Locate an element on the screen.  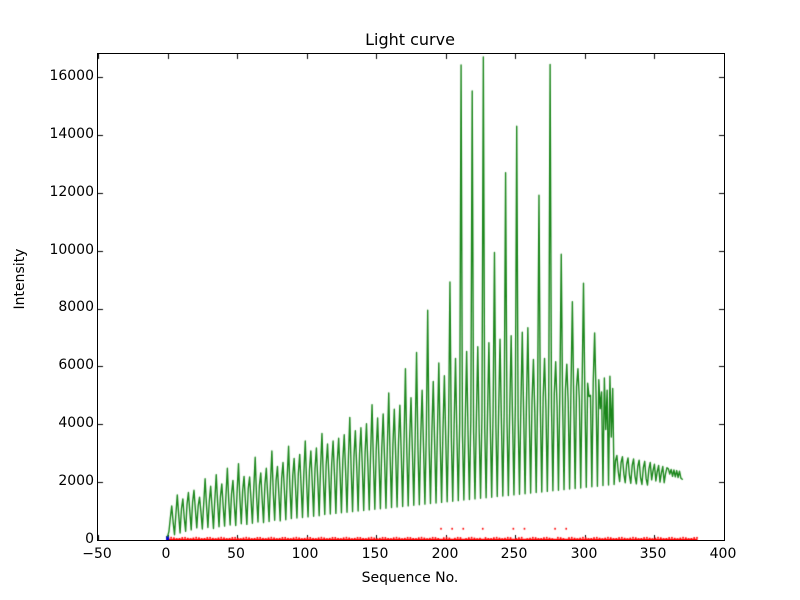
x-tick-label-150: 150 is located at coordinates (375, 554).